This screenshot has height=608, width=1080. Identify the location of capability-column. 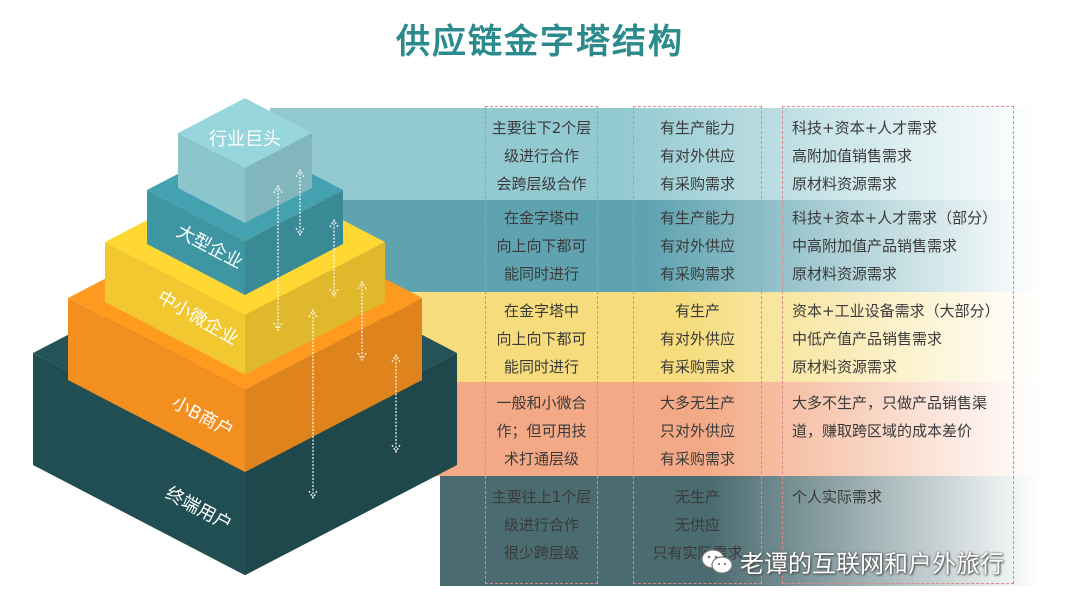
(697, 345).